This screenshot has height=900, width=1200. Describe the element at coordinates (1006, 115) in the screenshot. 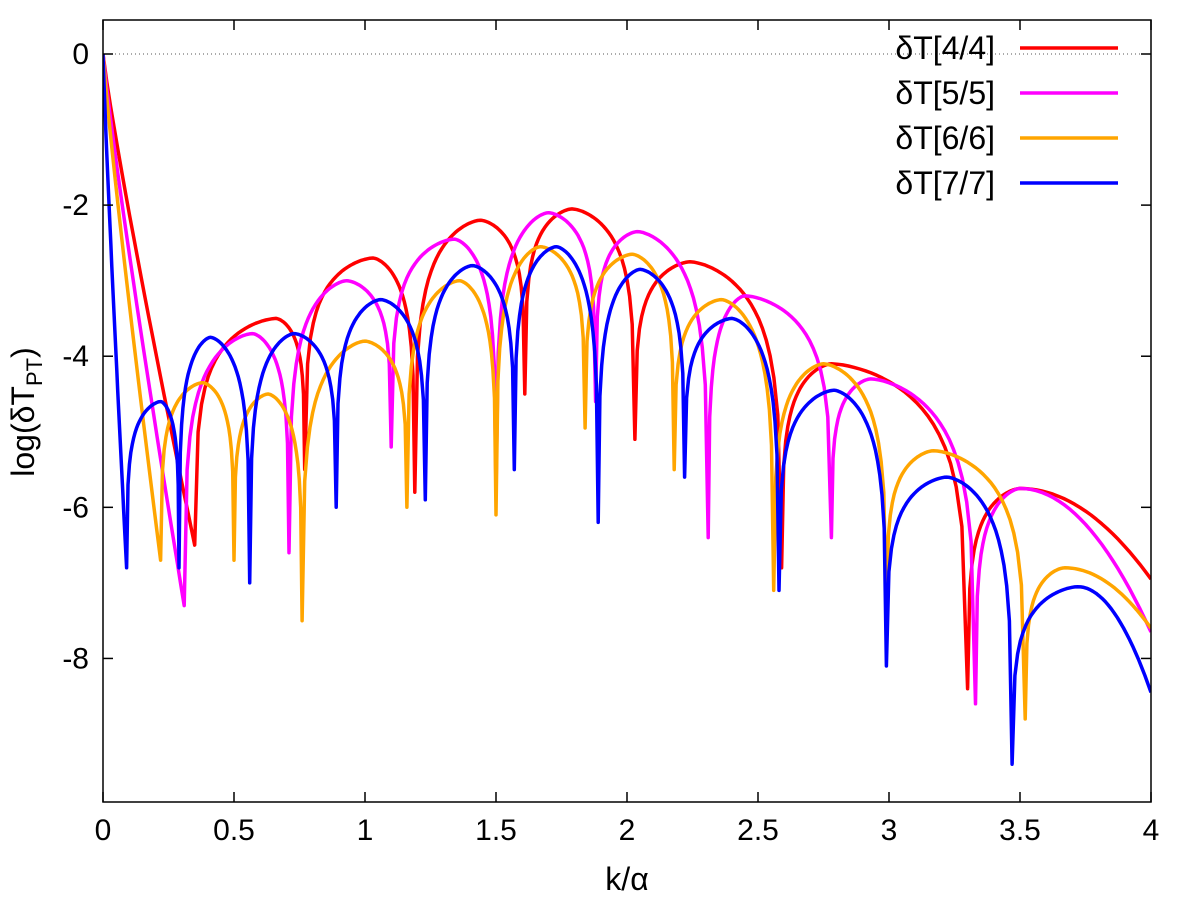

I see `legend: δT[4/4] δT[5/5] δT[6/6] δT[7/7]` at that location.